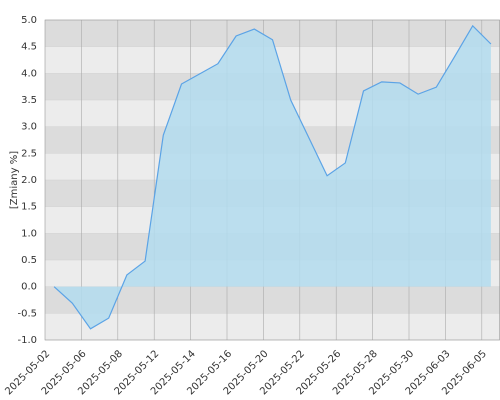 The image size is (500, 400). I want to click on y-tick-label: -0.5, so click(27, 313).